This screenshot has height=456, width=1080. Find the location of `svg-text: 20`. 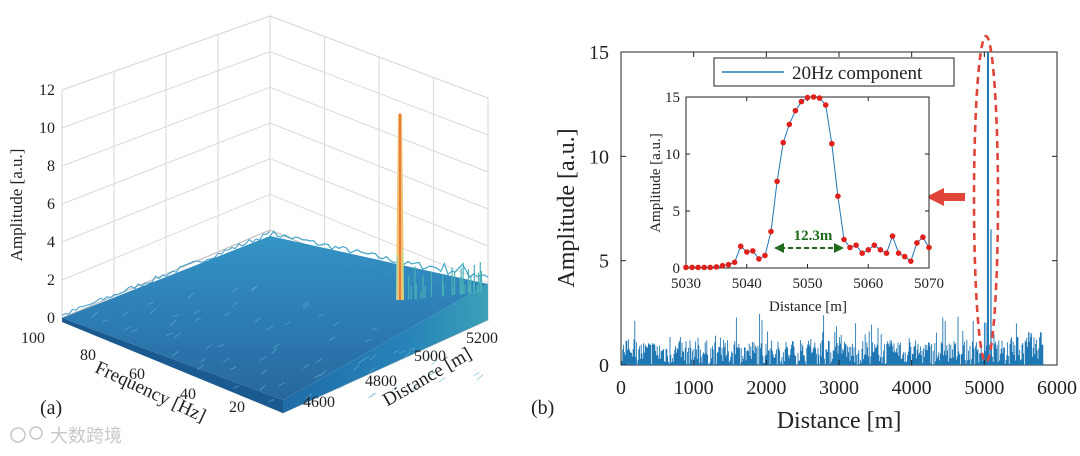

svg-text: 20 is located at coordinates (237, 407).